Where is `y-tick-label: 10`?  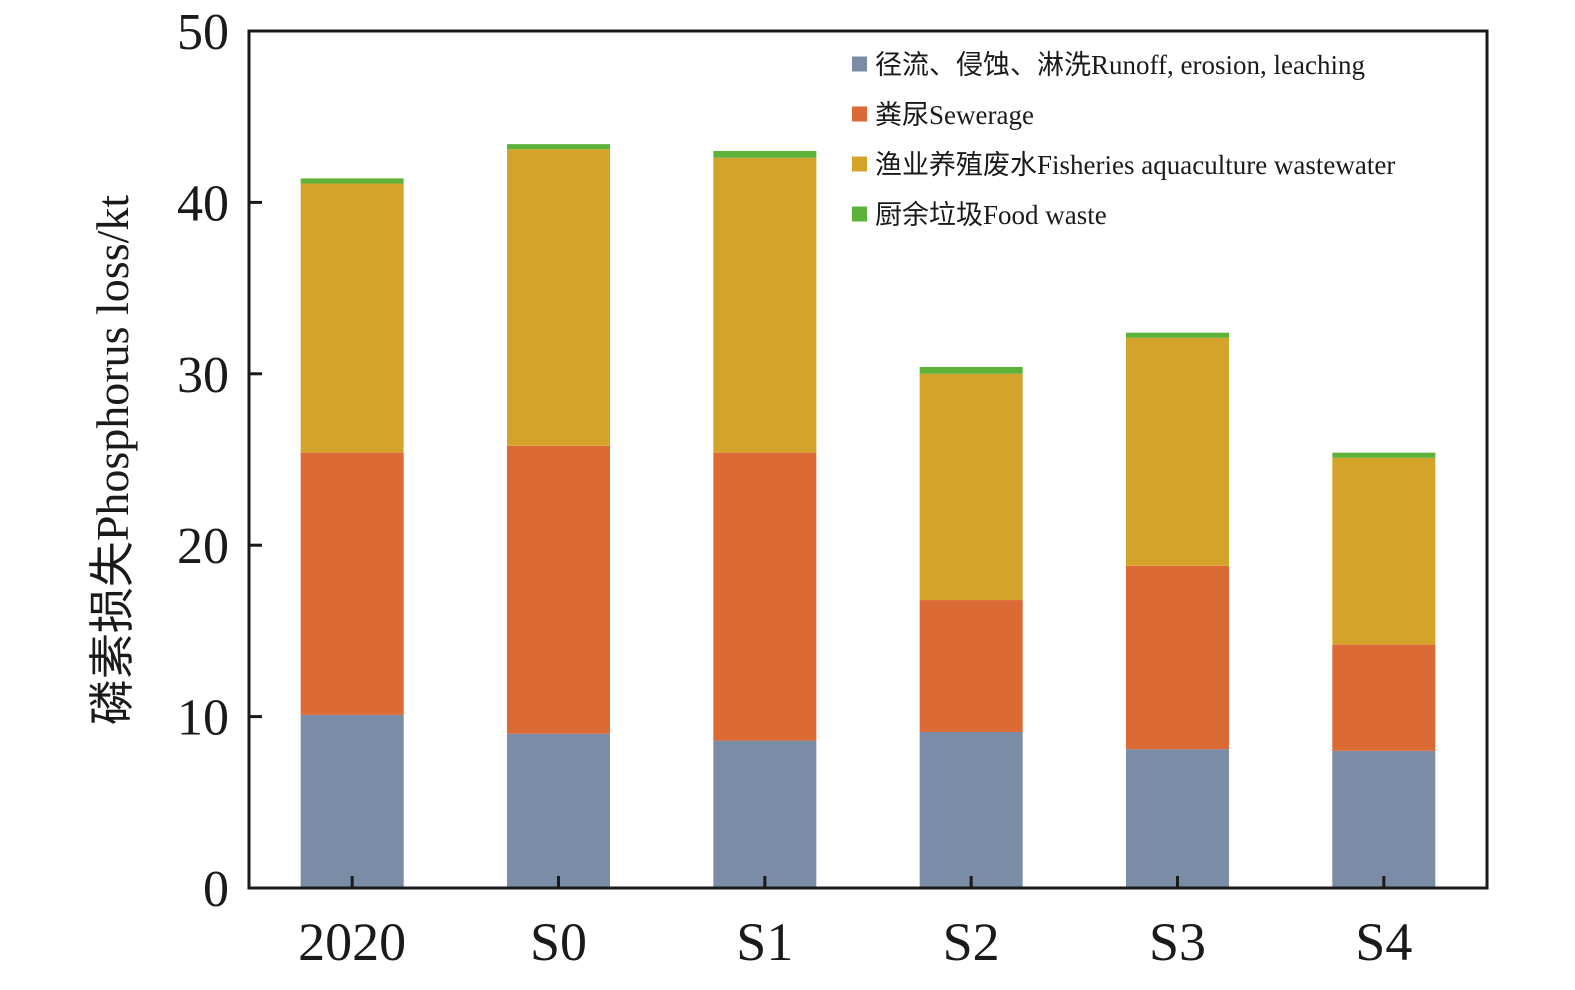
y-tick-label: 10 is located at coordinates (203, 718).